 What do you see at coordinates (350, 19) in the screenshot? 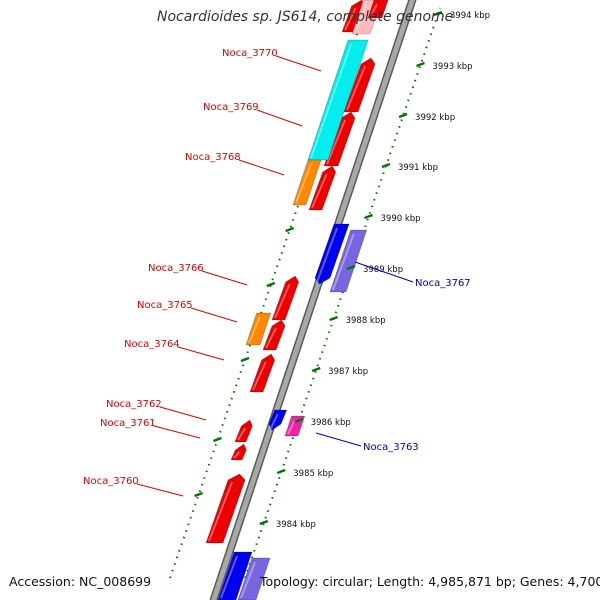
I see `gene-forward-top-highlight` at bounding box center [350, 19].